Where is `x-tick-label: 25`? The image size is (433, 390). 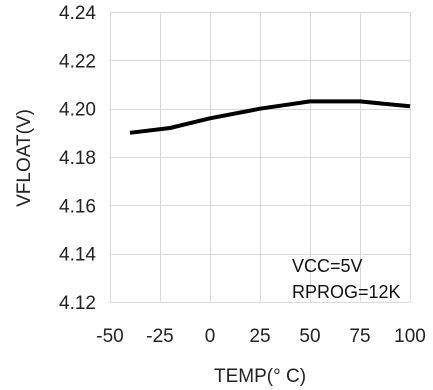
x-tick-label: 25 is located at coordinates (259, 336).